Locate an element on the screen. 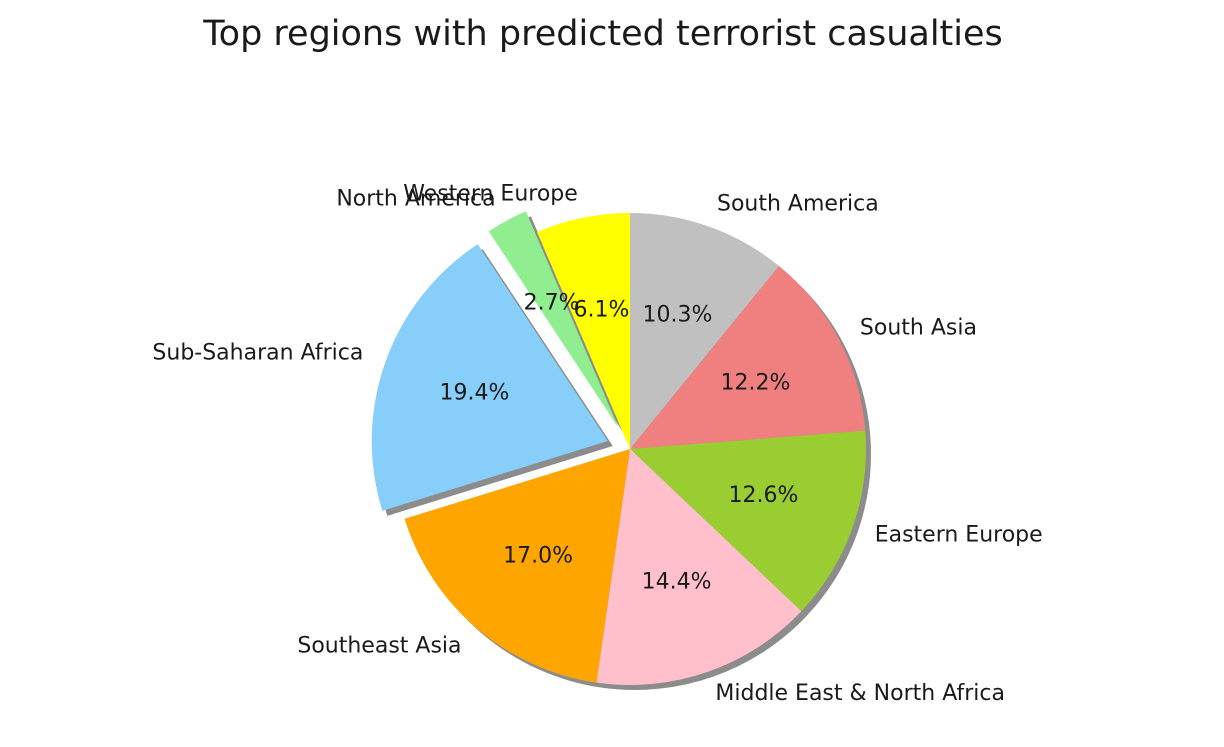 This screenshot has width=1224, height=747. slice-pct-south-asia: 12.2% is located at coordinates (755, 382).